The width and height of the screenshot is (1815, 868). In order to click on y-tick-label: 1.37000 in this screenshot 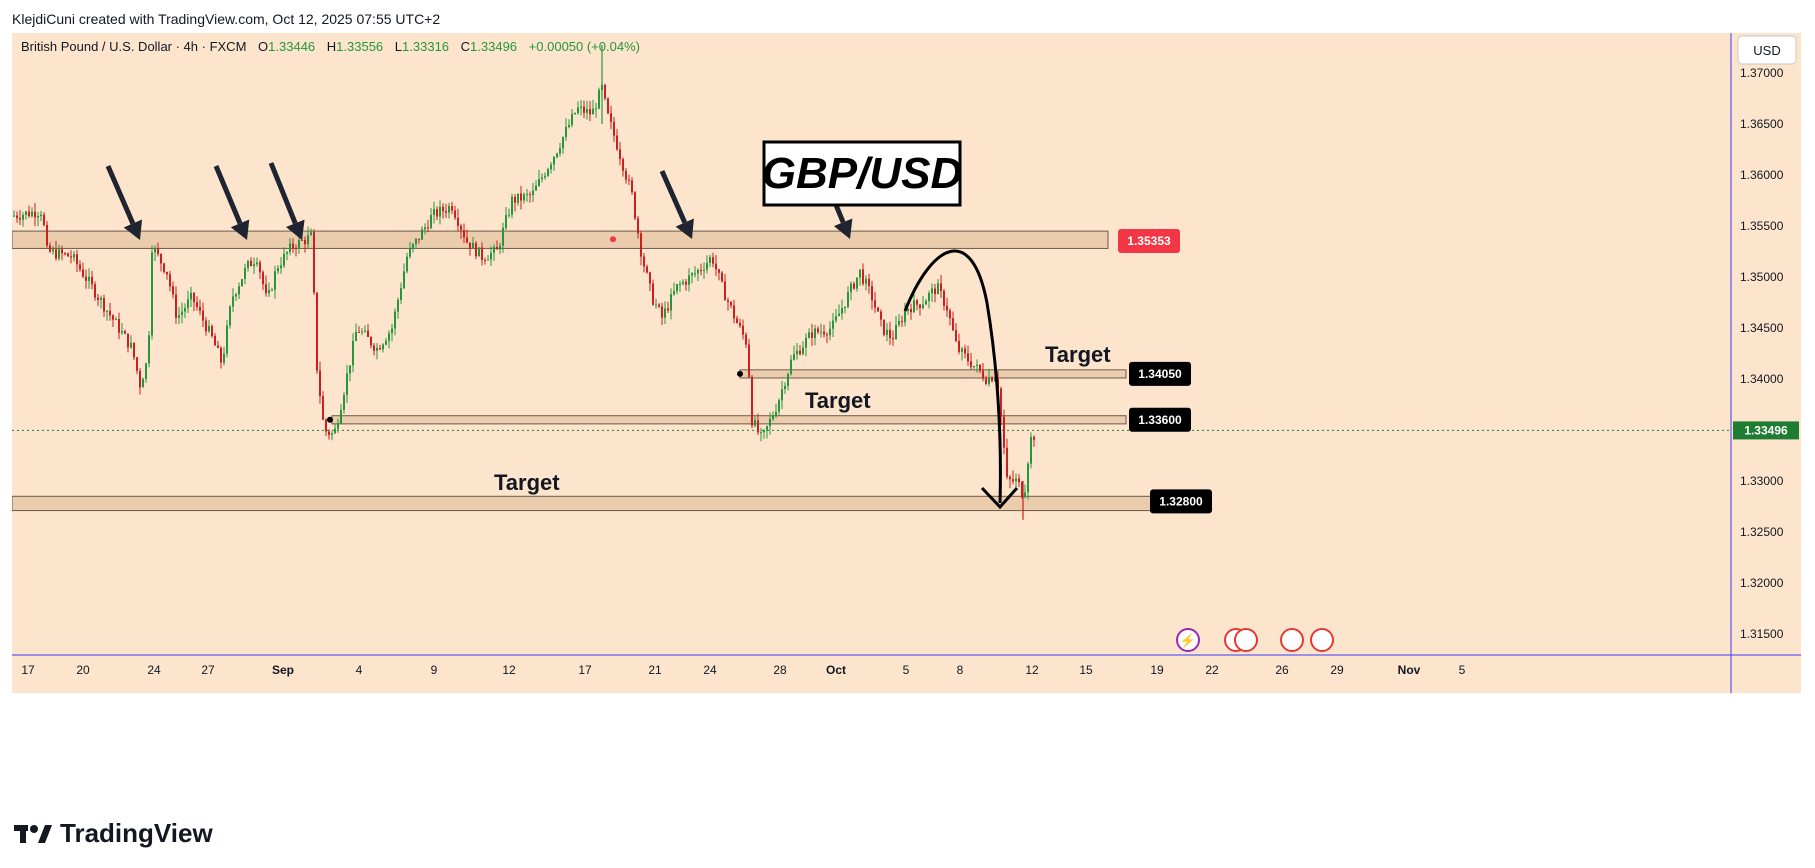, I will do `click(1762, 73)`.